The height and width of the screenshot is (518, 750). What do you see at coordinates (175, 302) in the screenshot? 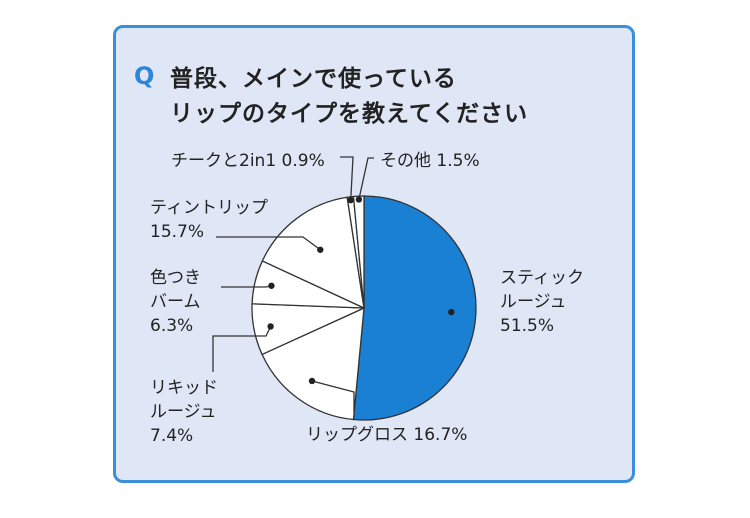
I see `data-label-tinted-balm: 色つきバーム 6.3%` at bounding box center [175, 302].